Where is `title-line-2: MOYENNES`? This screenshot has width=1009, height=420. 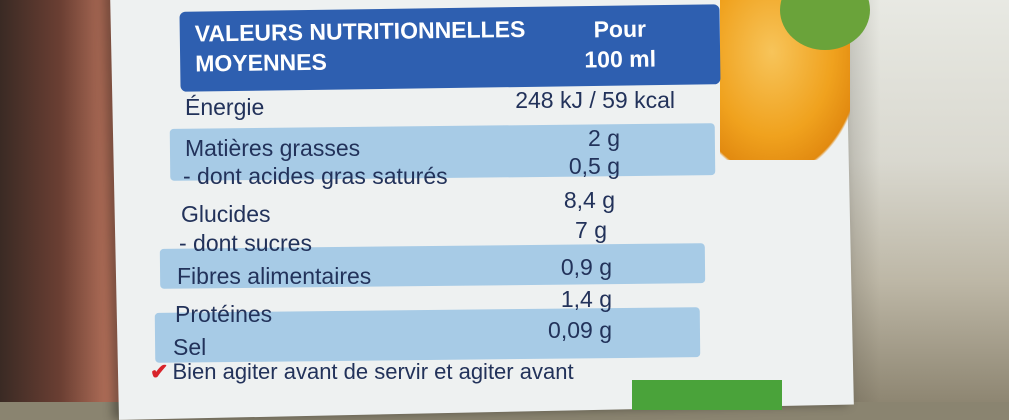
title-line-2: MOYENNES is located at coordinates (261, 62).